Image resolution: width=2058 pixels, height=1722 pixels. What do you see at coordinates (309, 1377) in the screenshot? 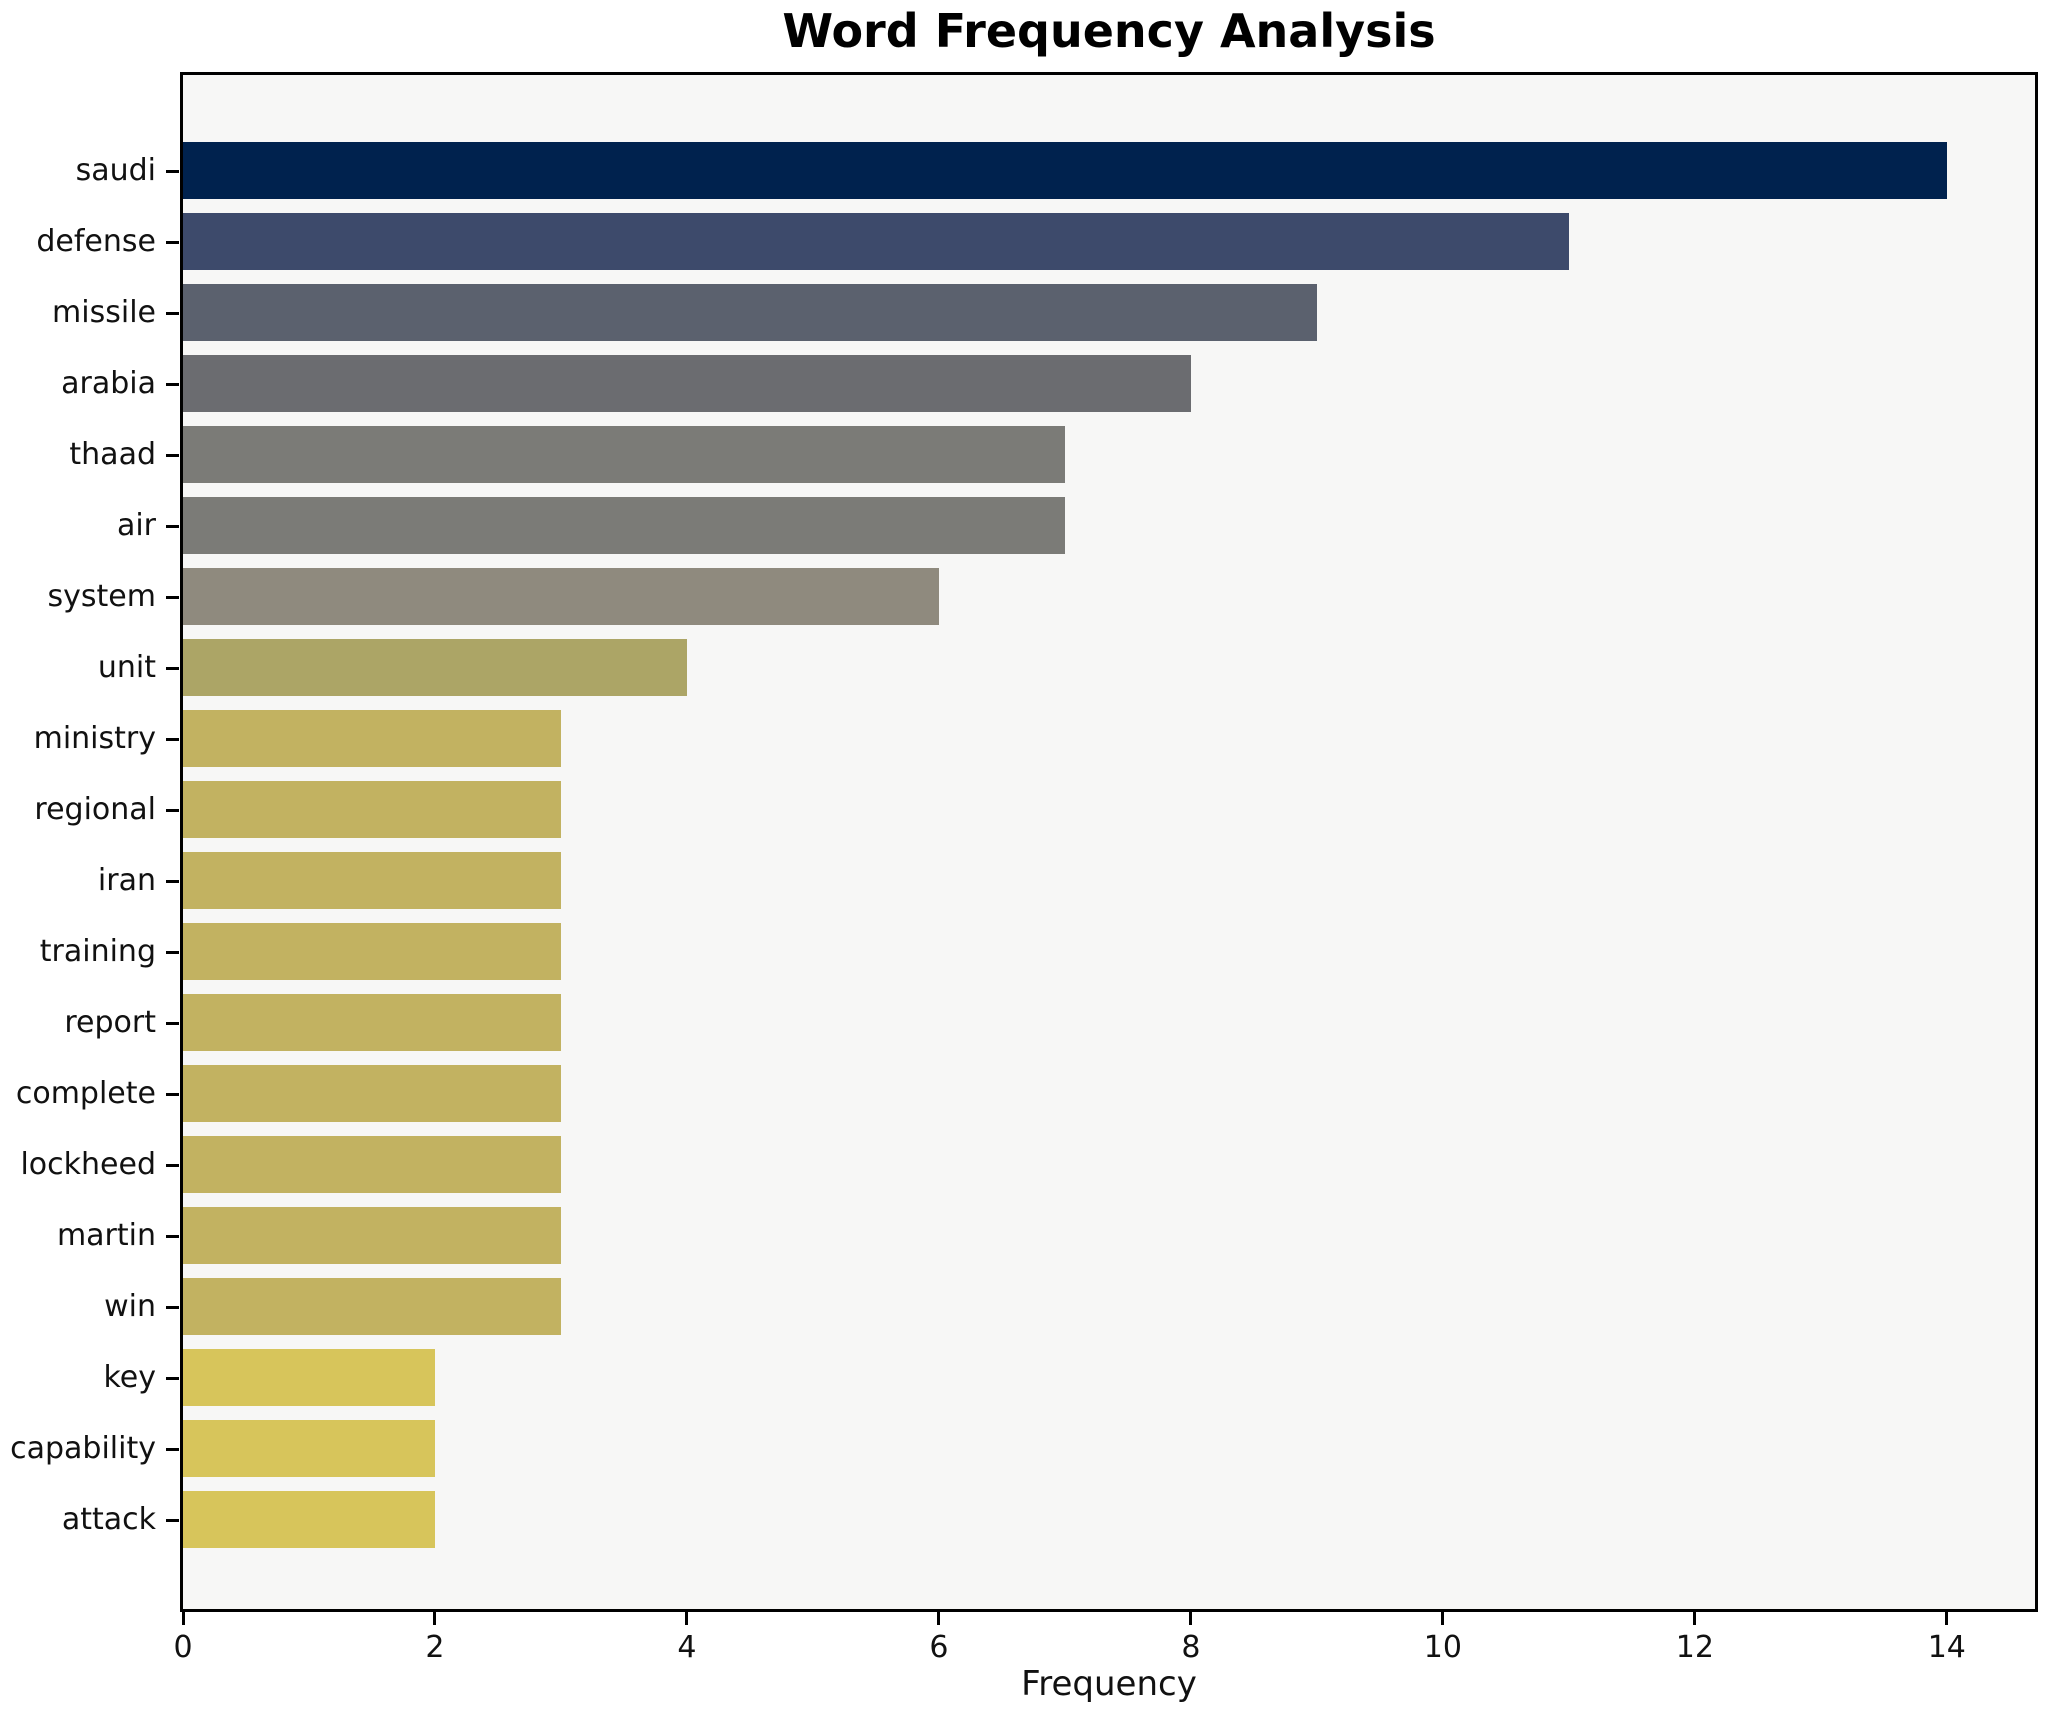
I see `bar-key` at bounding box center [309, 1377].